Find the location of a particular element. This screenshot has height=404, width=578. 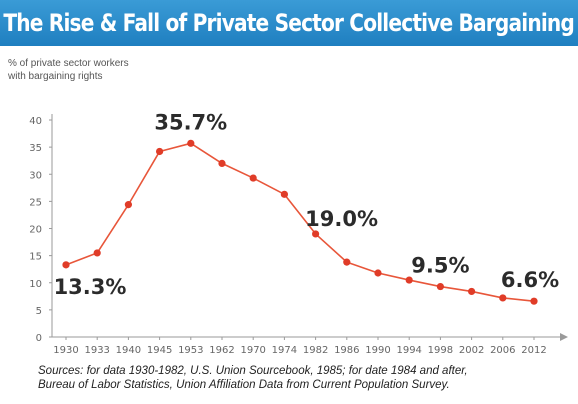

data-callout-label: 6.6% is located at coordinates (530, 280).